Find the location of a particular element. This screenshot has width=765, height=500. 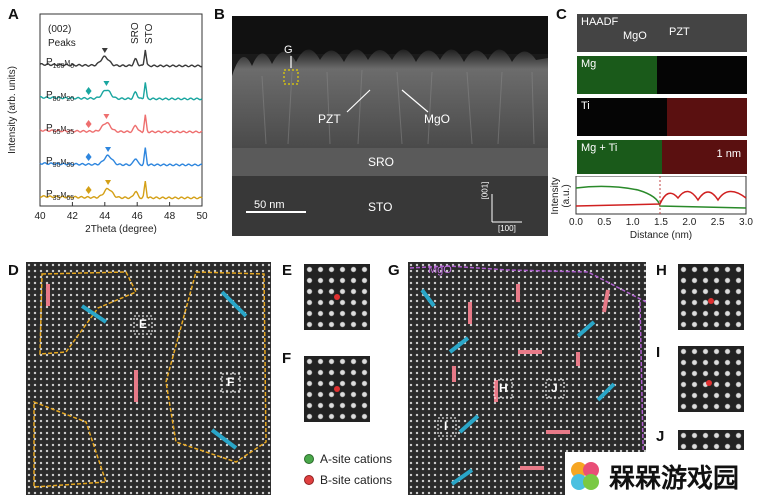

g-mgo-label: MgO is located at coordinates (440, 270).